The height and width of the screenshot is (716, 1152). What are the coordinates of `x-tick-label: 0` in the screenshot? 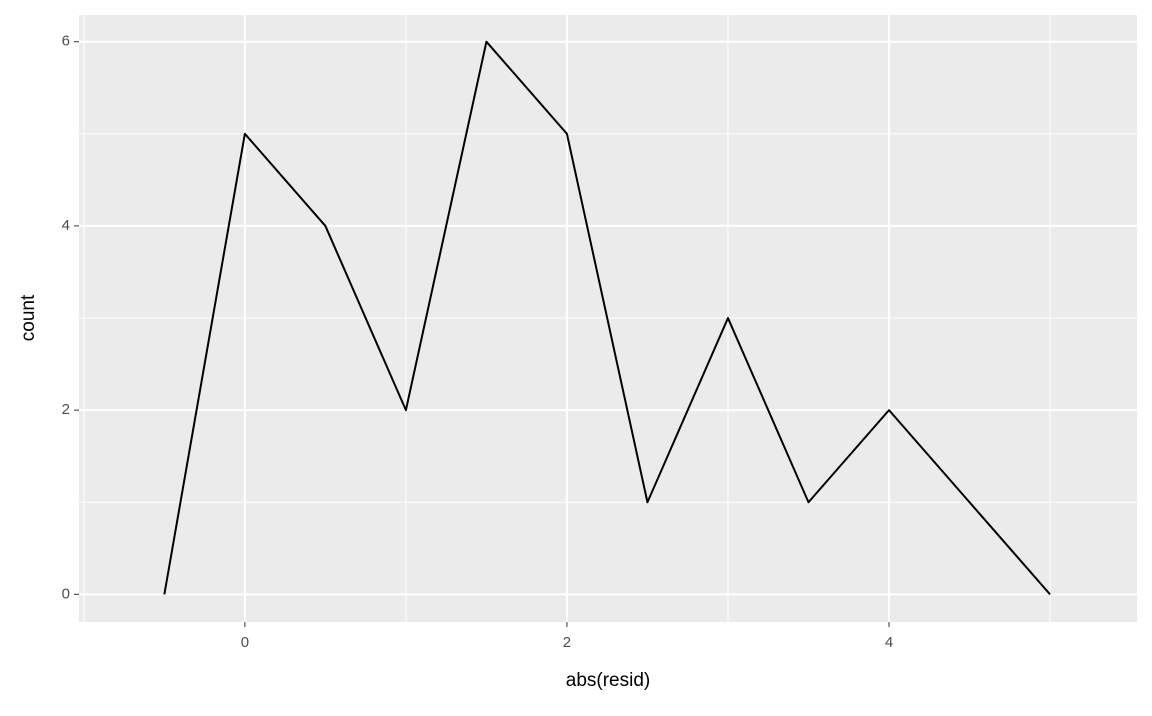 It's located at (245, 642).